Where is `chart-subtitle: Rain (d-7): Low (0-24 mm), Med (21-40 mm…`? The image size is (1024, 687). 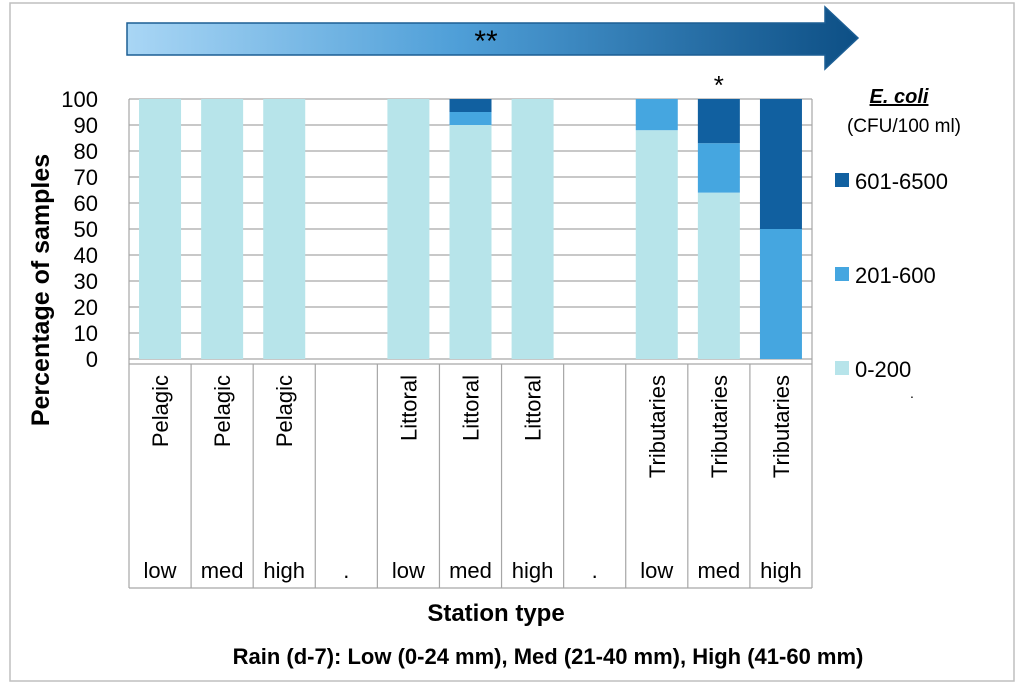
chart-subtitle: Rain (d-7): Low (0-24 mm), Med (21-40 mm… is located at coordinates (548, 656).